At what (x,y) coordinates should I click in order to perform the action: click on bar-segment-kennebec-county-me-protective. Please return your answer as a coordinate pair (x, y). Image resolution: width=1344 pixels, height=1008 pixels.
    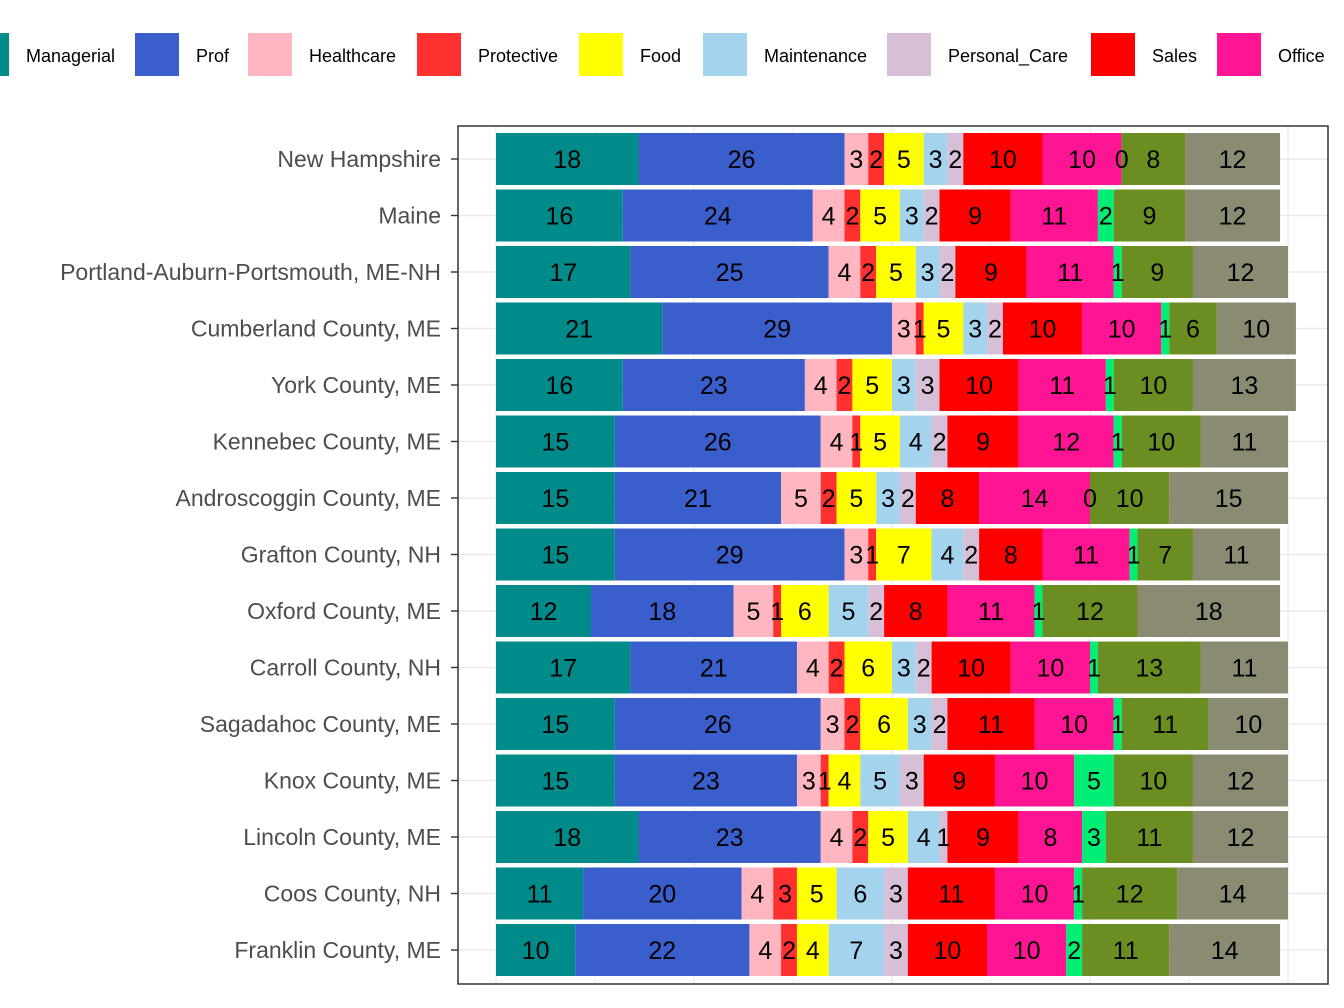
    Looking at the image, I should click on (856, 441).